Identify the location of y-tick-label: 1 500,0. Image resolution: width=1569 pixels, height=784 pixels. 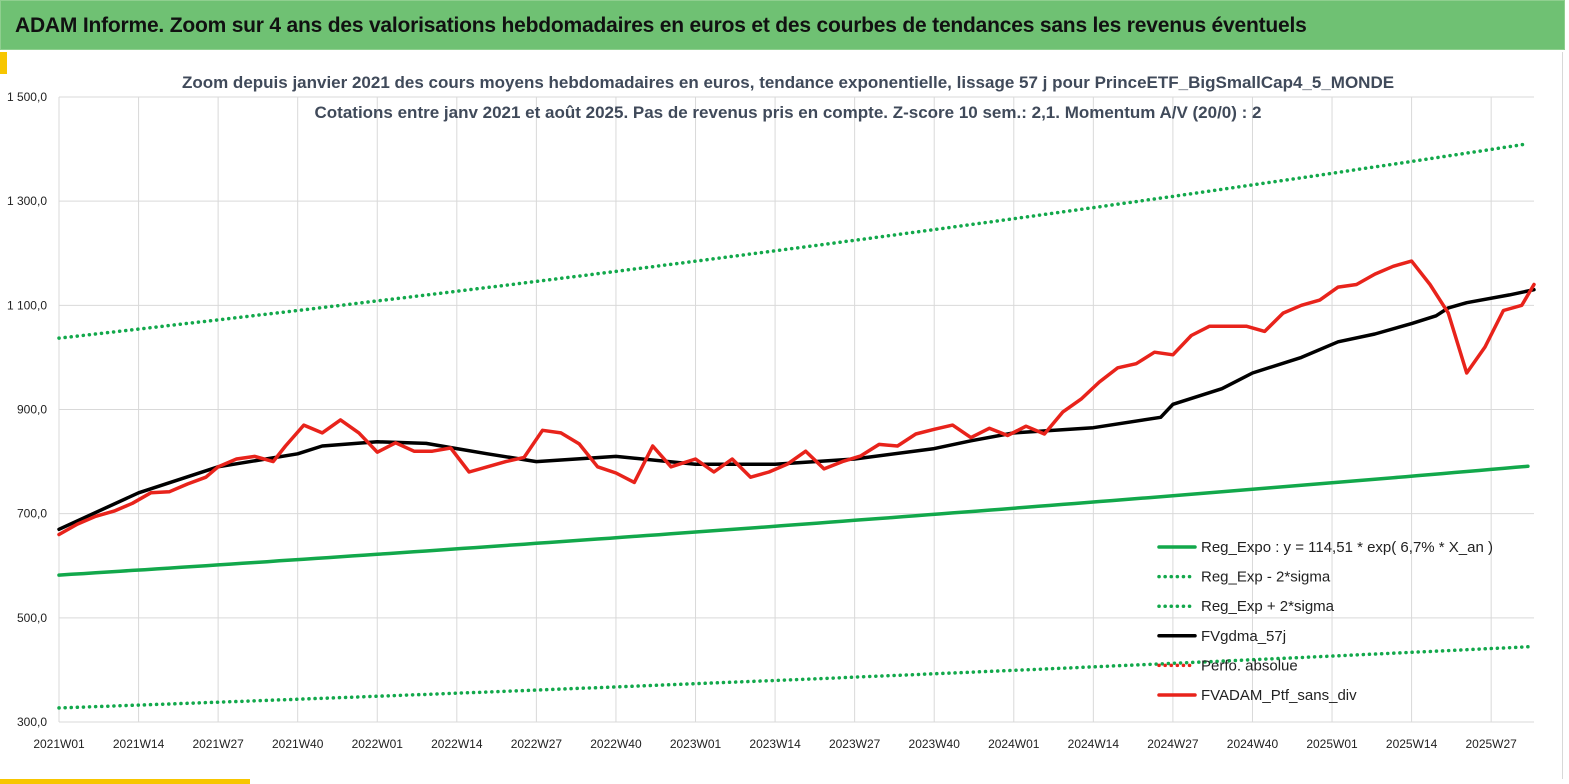
(27, 97).